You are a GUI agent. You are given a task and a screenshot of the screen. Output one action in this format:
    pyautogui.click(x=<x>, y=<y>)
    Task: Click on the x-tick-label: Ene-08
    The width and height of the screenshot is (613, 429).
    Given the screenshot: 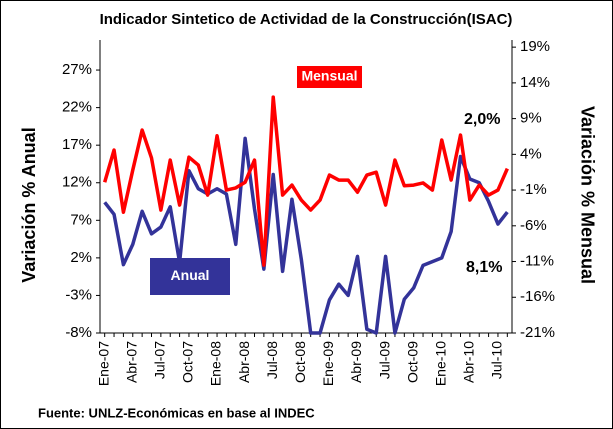 What is the action you would take?
    pyautogui.click(x=216, y=363)
    